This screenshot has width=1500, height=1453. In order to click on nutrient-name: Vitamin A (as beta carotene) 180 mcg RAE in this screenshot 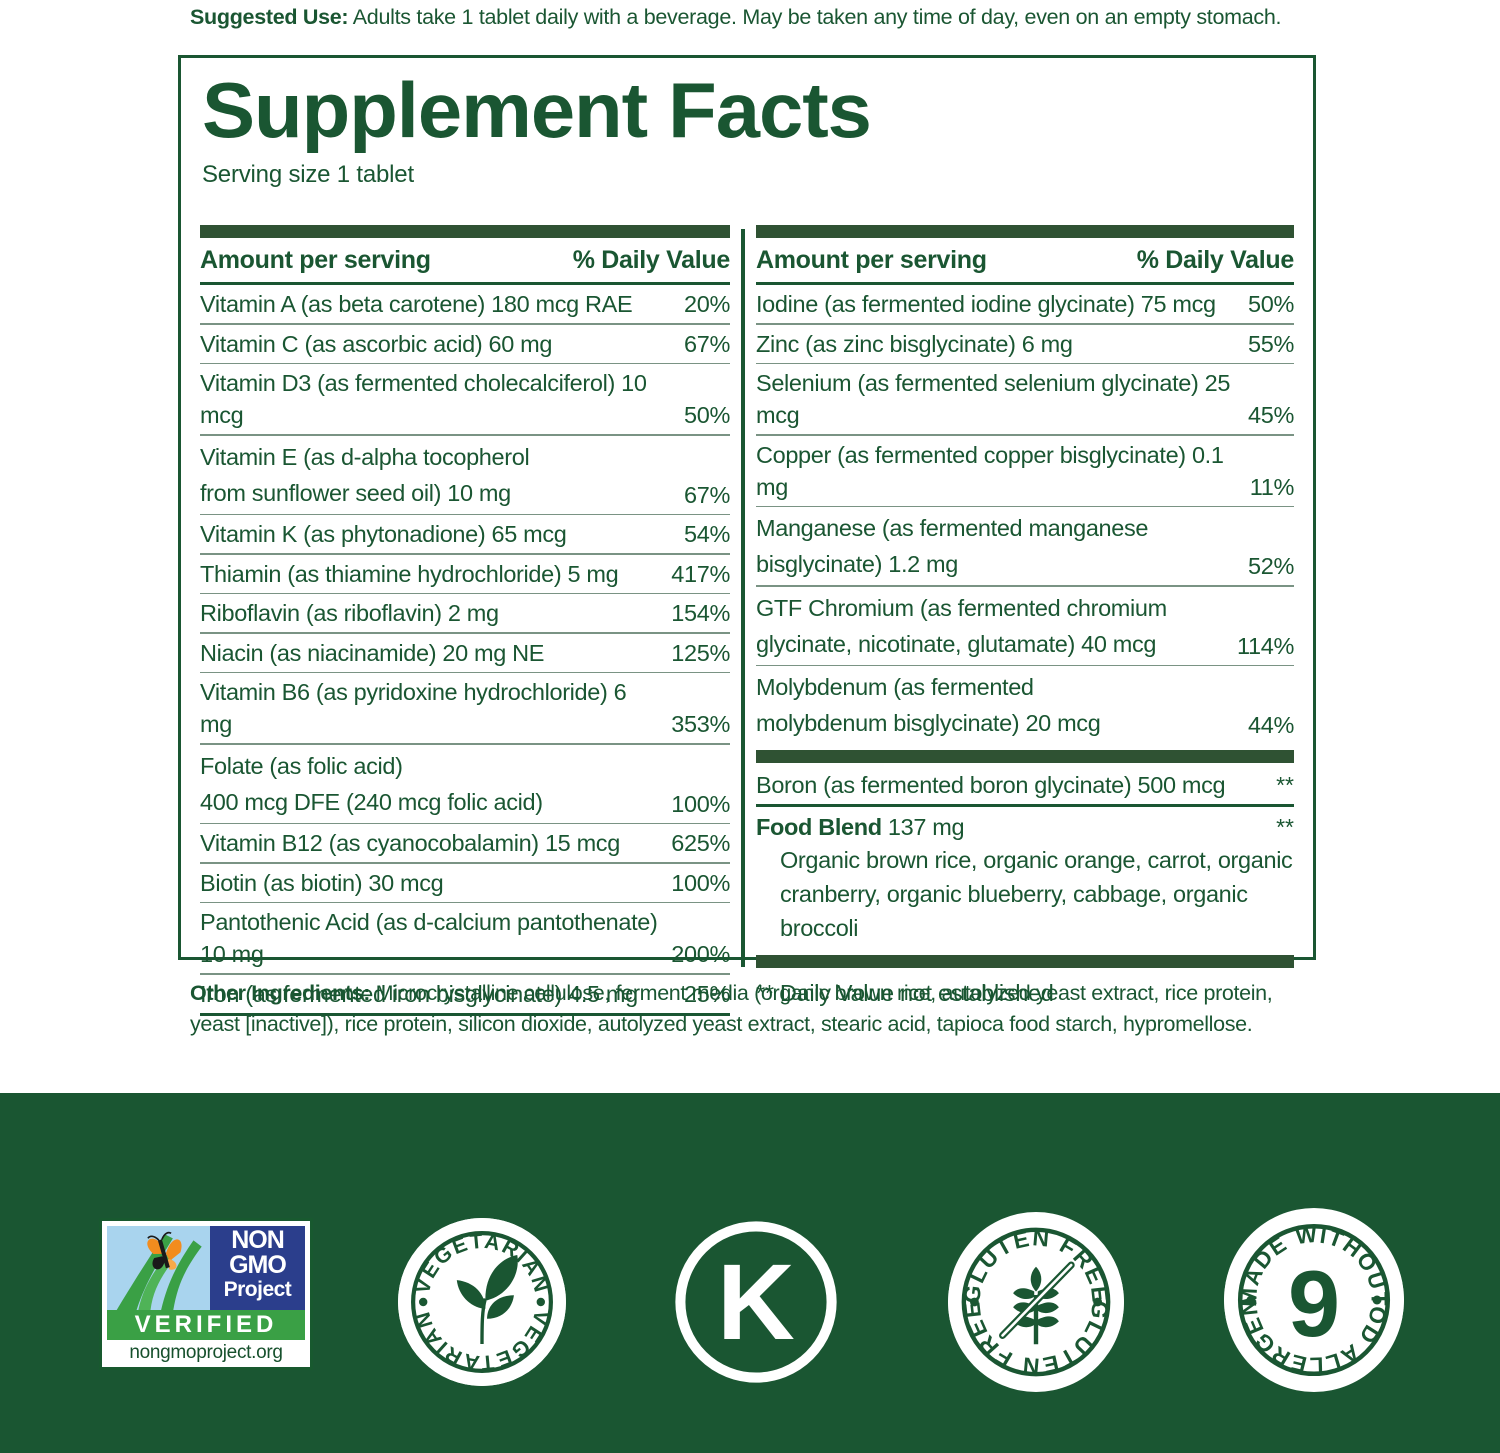, I will do `click(416, 304)`.